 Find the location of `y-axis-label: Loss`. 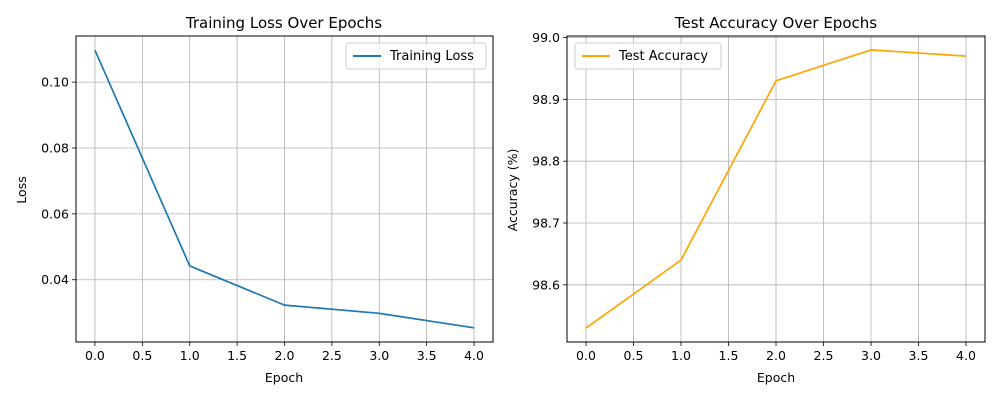

y-axis-label: Loss is located at coordinates (21, 189).